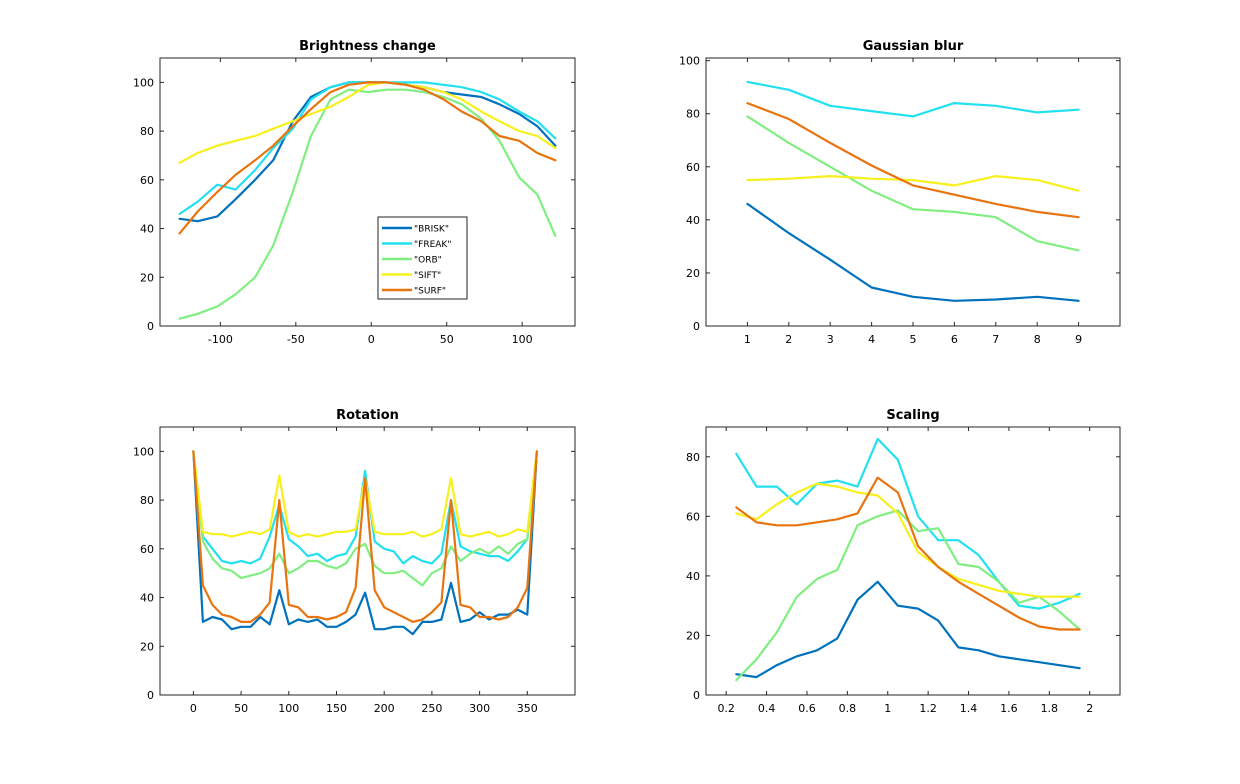 The image size is (1240, 784). What do you see at coordinates (428, 261) in the screenshot?
I see `legend-label: "ORB"` at bounding box center [428, 261].